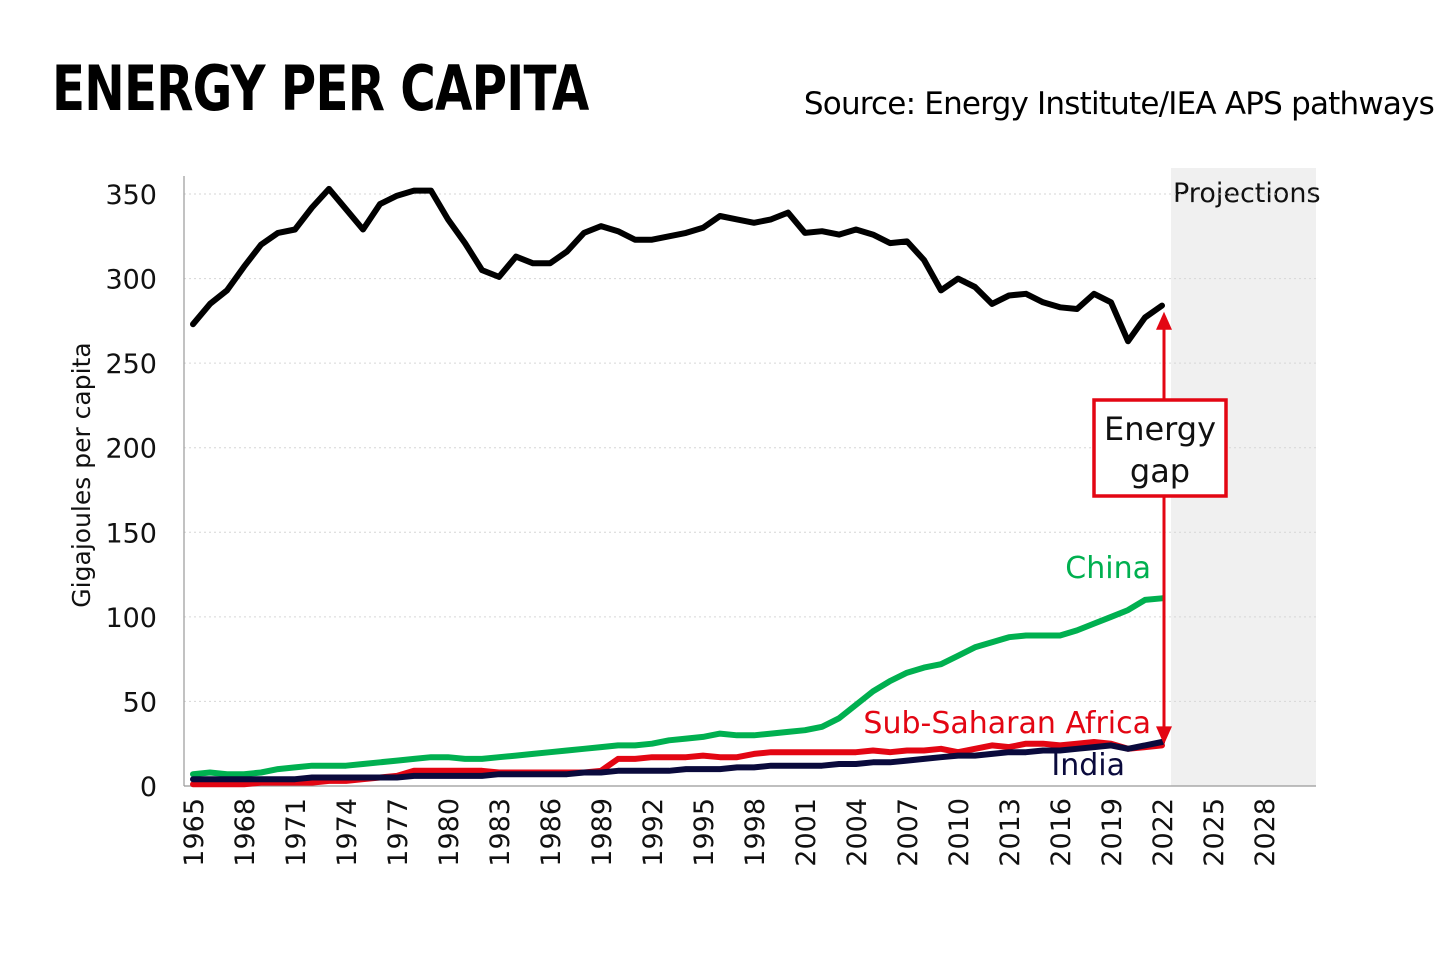  Describe the element at coordinates (602, 832) in the screenshot. I see `x-tick-label: 1989` at that location.